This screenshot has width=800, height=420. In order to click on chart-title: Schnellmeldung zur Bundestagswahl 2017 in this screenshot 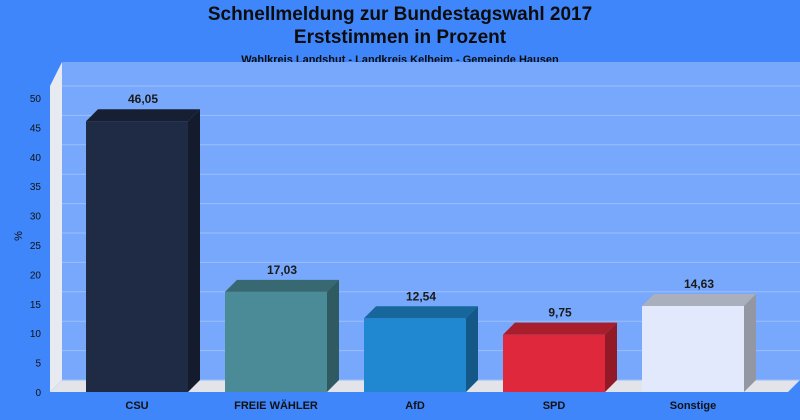, I will do `click(400, 14)`.